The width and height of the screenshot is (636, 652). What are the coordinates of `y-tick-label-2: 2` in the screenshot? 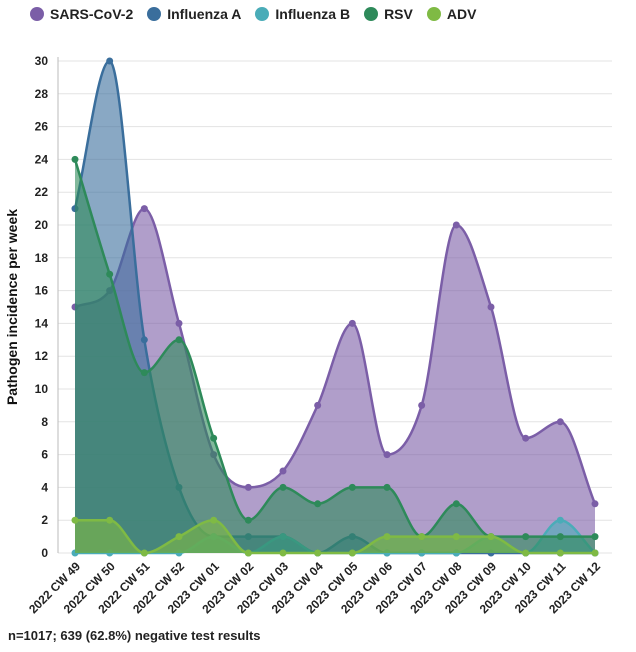 It's located at (44, 520).